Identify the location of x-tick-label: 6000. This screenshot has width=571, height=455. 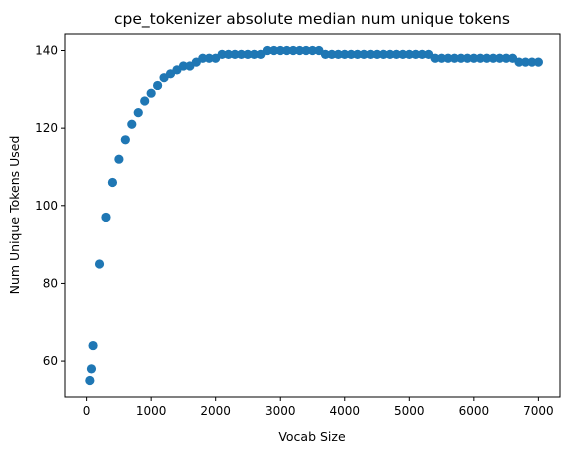
(474, 411).